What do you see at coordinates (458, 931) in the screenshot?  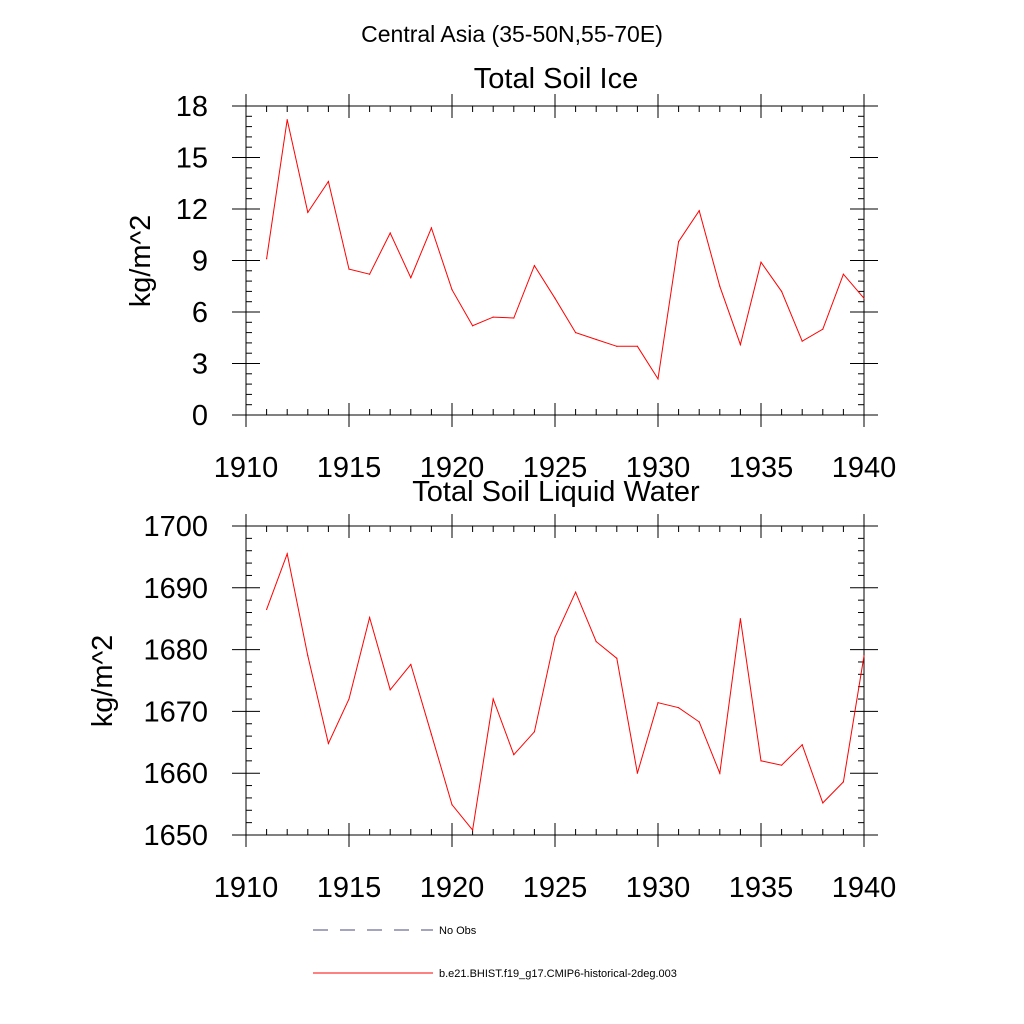 I see `legend-label: No Obs` at bounding box center [458, 931].